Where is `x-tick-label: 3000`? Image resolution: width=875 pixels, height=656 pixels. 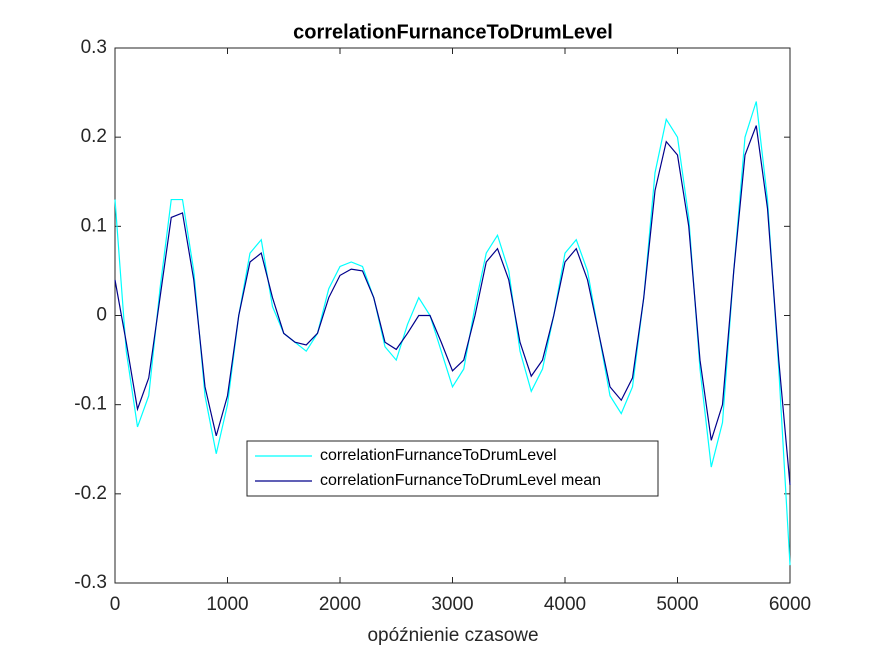 x-tick-label: 3000 is located at coordinates (452, 604).